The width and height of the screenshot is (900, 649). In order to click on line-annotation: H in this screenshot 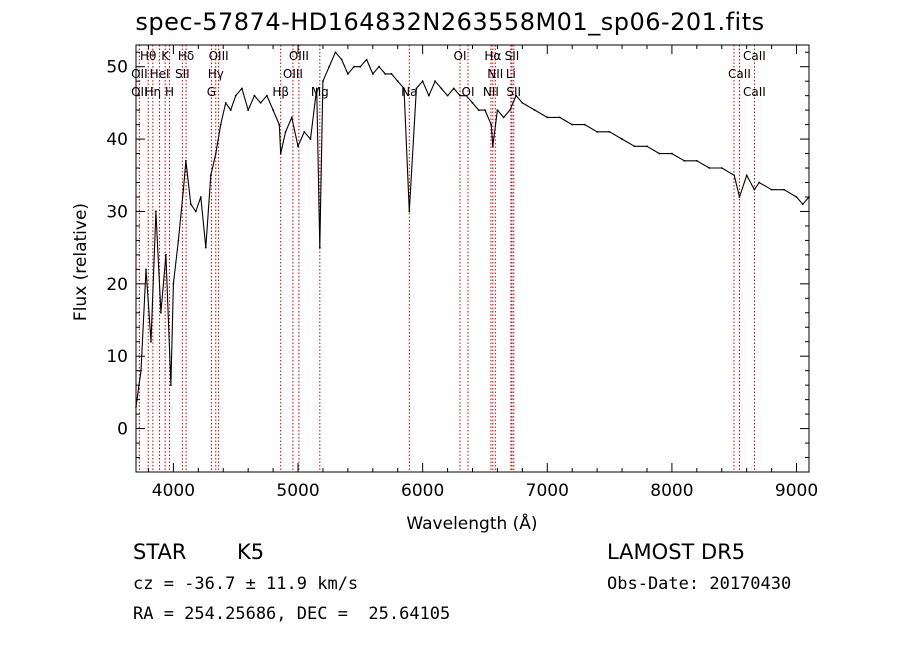, I will do `click(169, 92)`.